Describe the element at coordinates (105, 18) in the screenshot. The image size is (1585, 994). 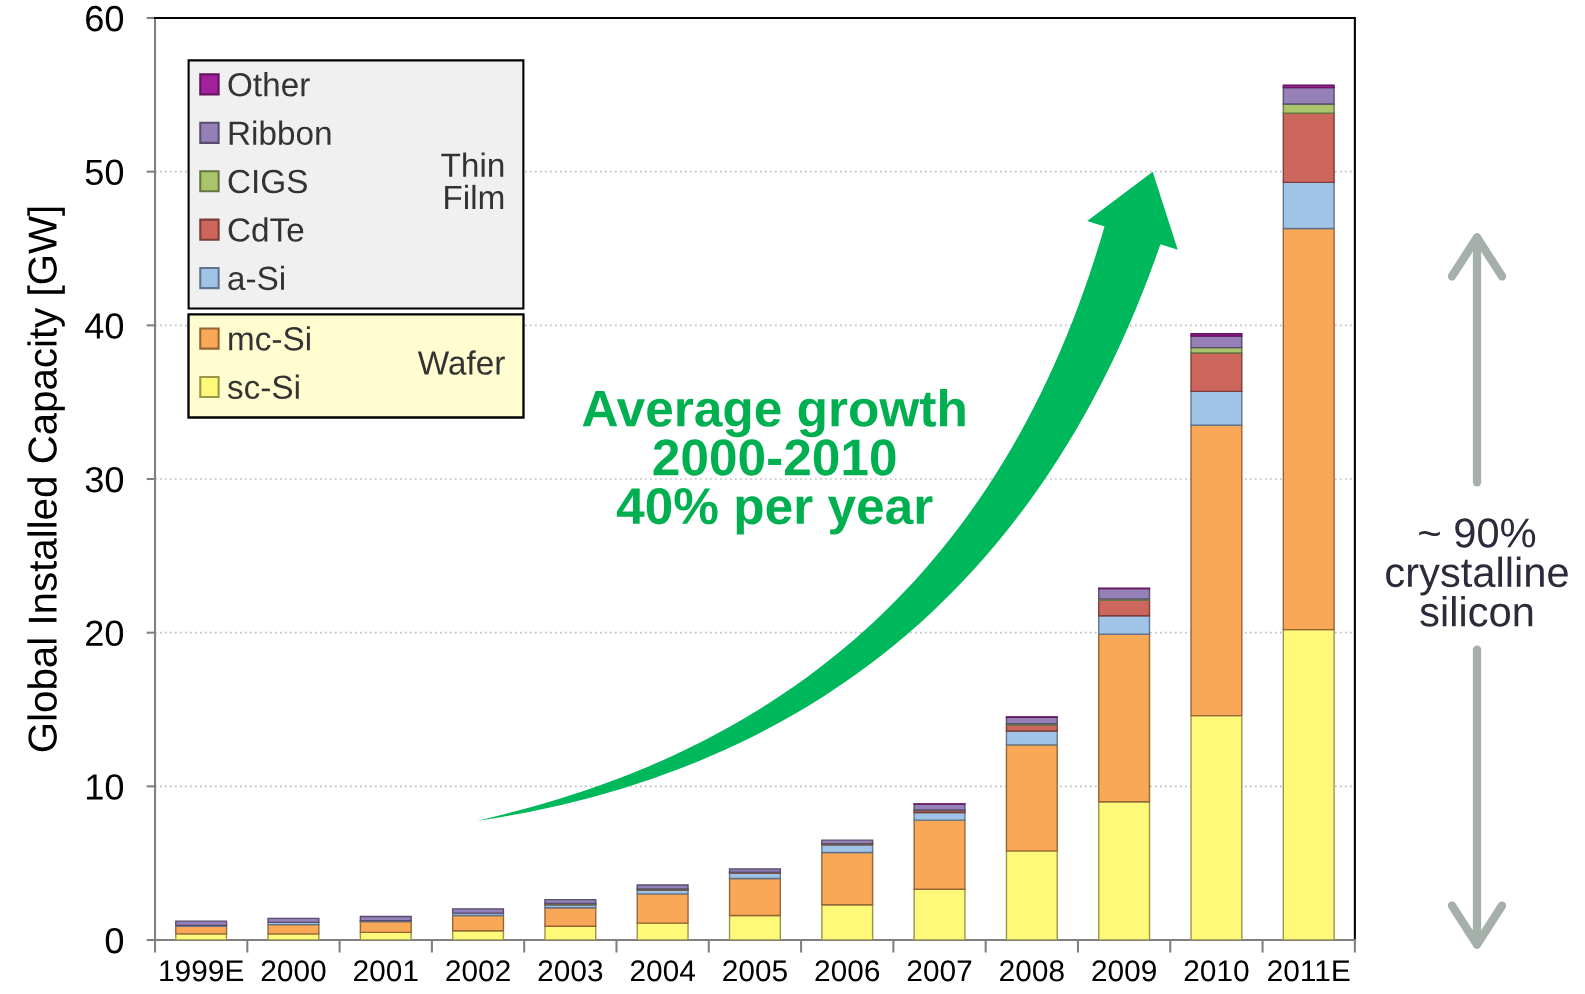
I see `y-tick-label: 60` at that location.